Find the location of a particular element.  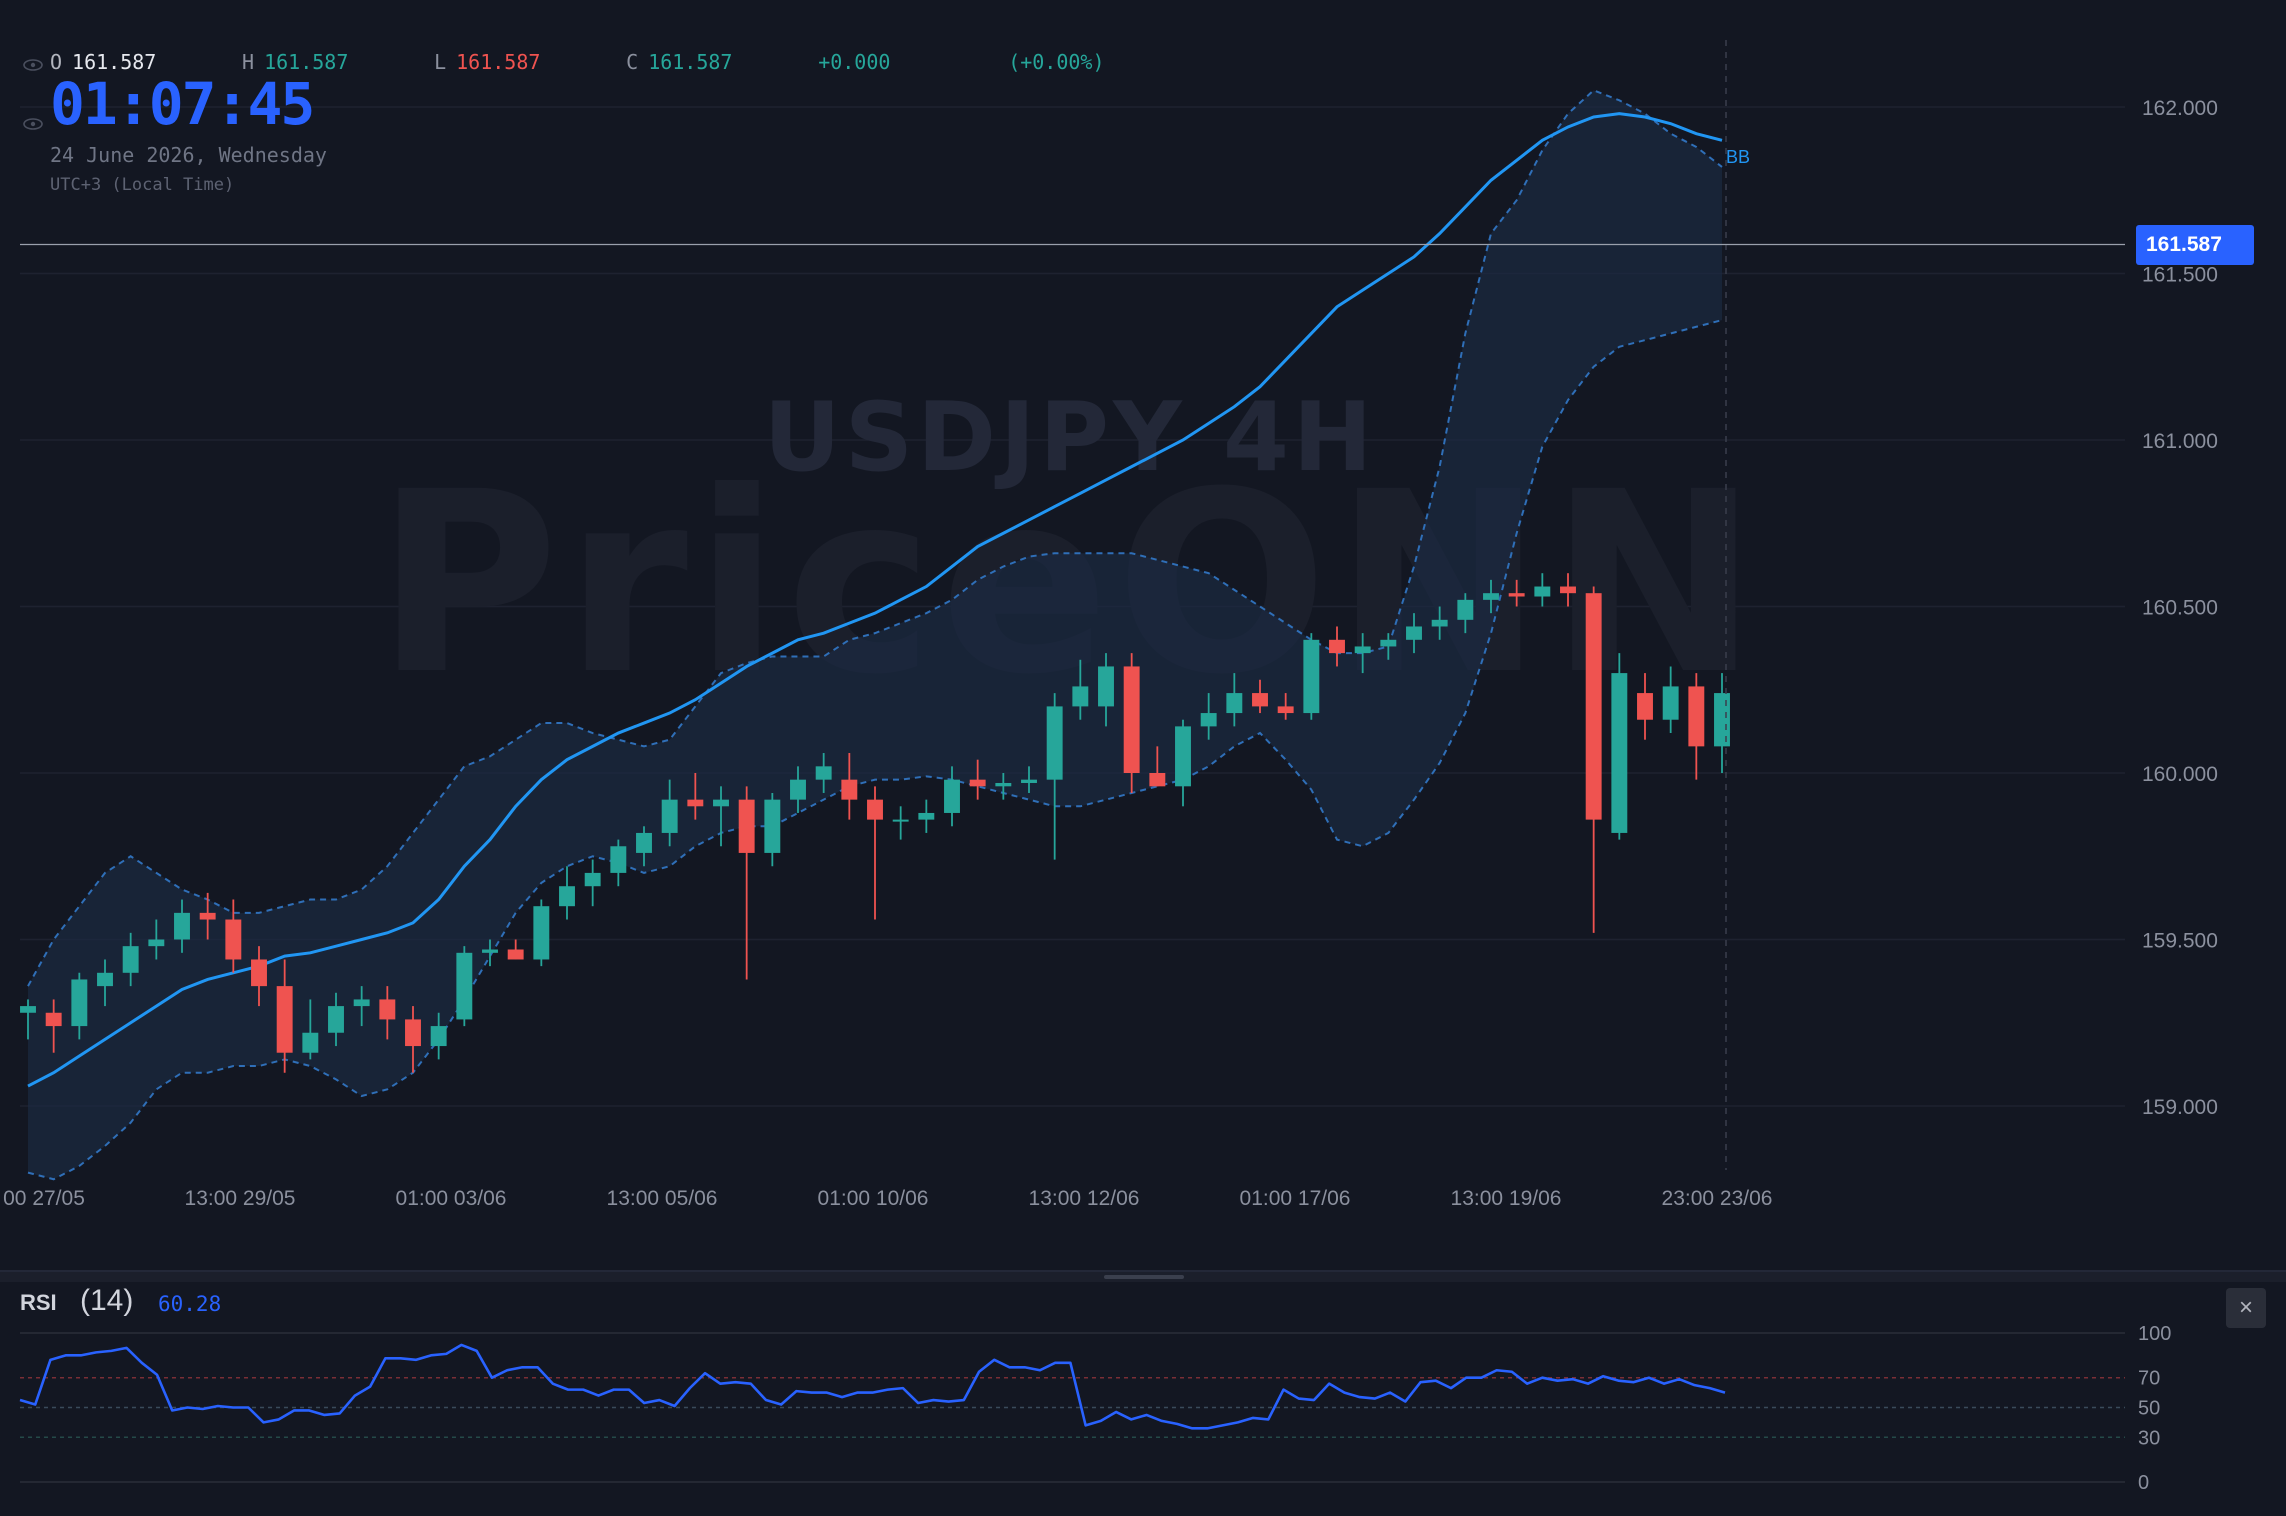

last-price-tag: 161.587 is located at coordinates (2195, 245).